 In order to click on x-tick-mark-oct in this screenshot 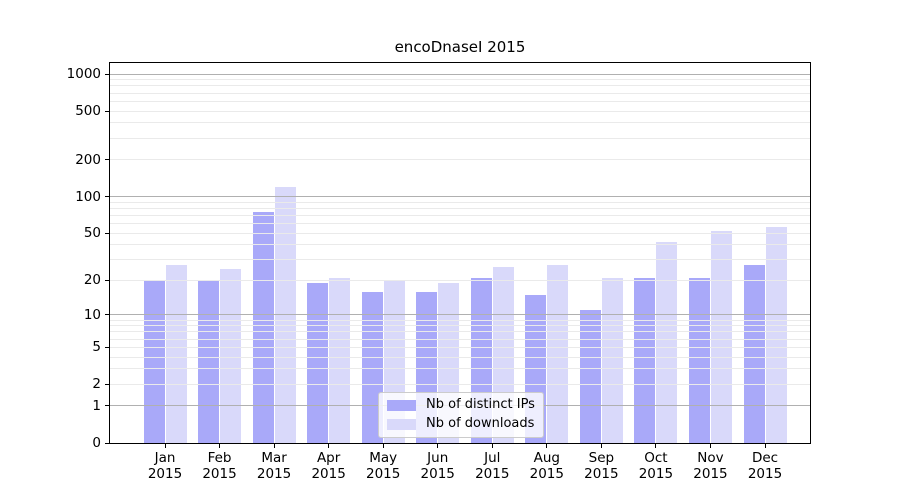, I will do `click(656, 445)`.